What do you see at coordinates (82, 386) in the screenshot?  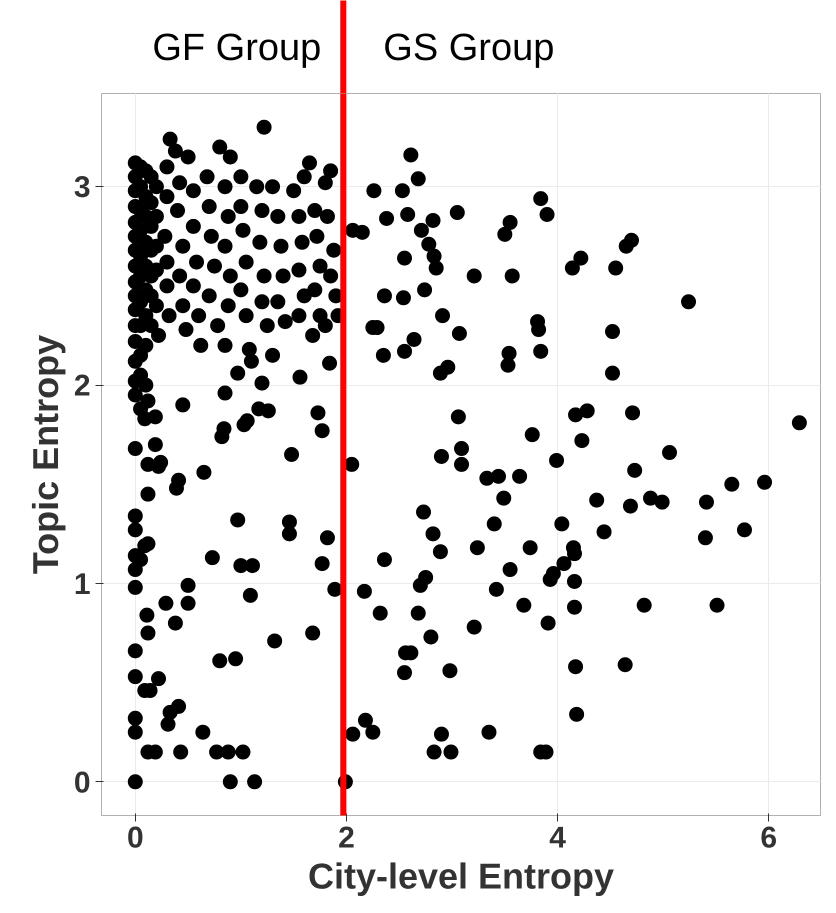 I see `y-tick-label: 2` at bounding box center [82, 386].